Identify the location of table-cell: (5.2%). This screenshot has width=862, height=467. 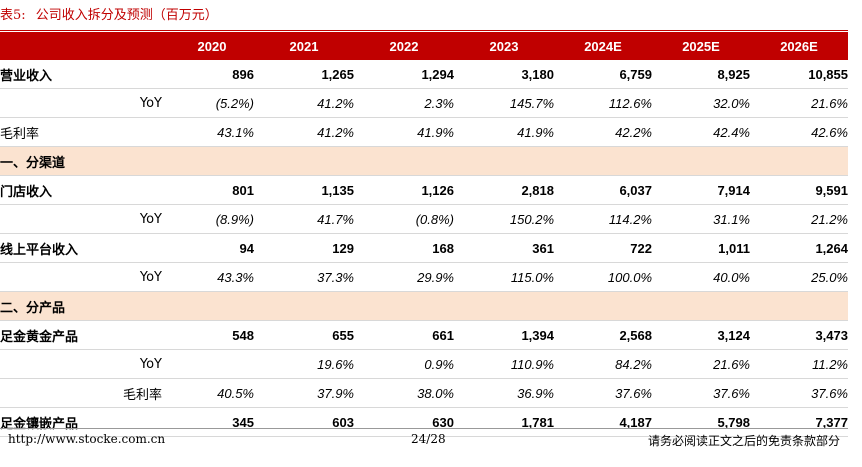
(212, 103).